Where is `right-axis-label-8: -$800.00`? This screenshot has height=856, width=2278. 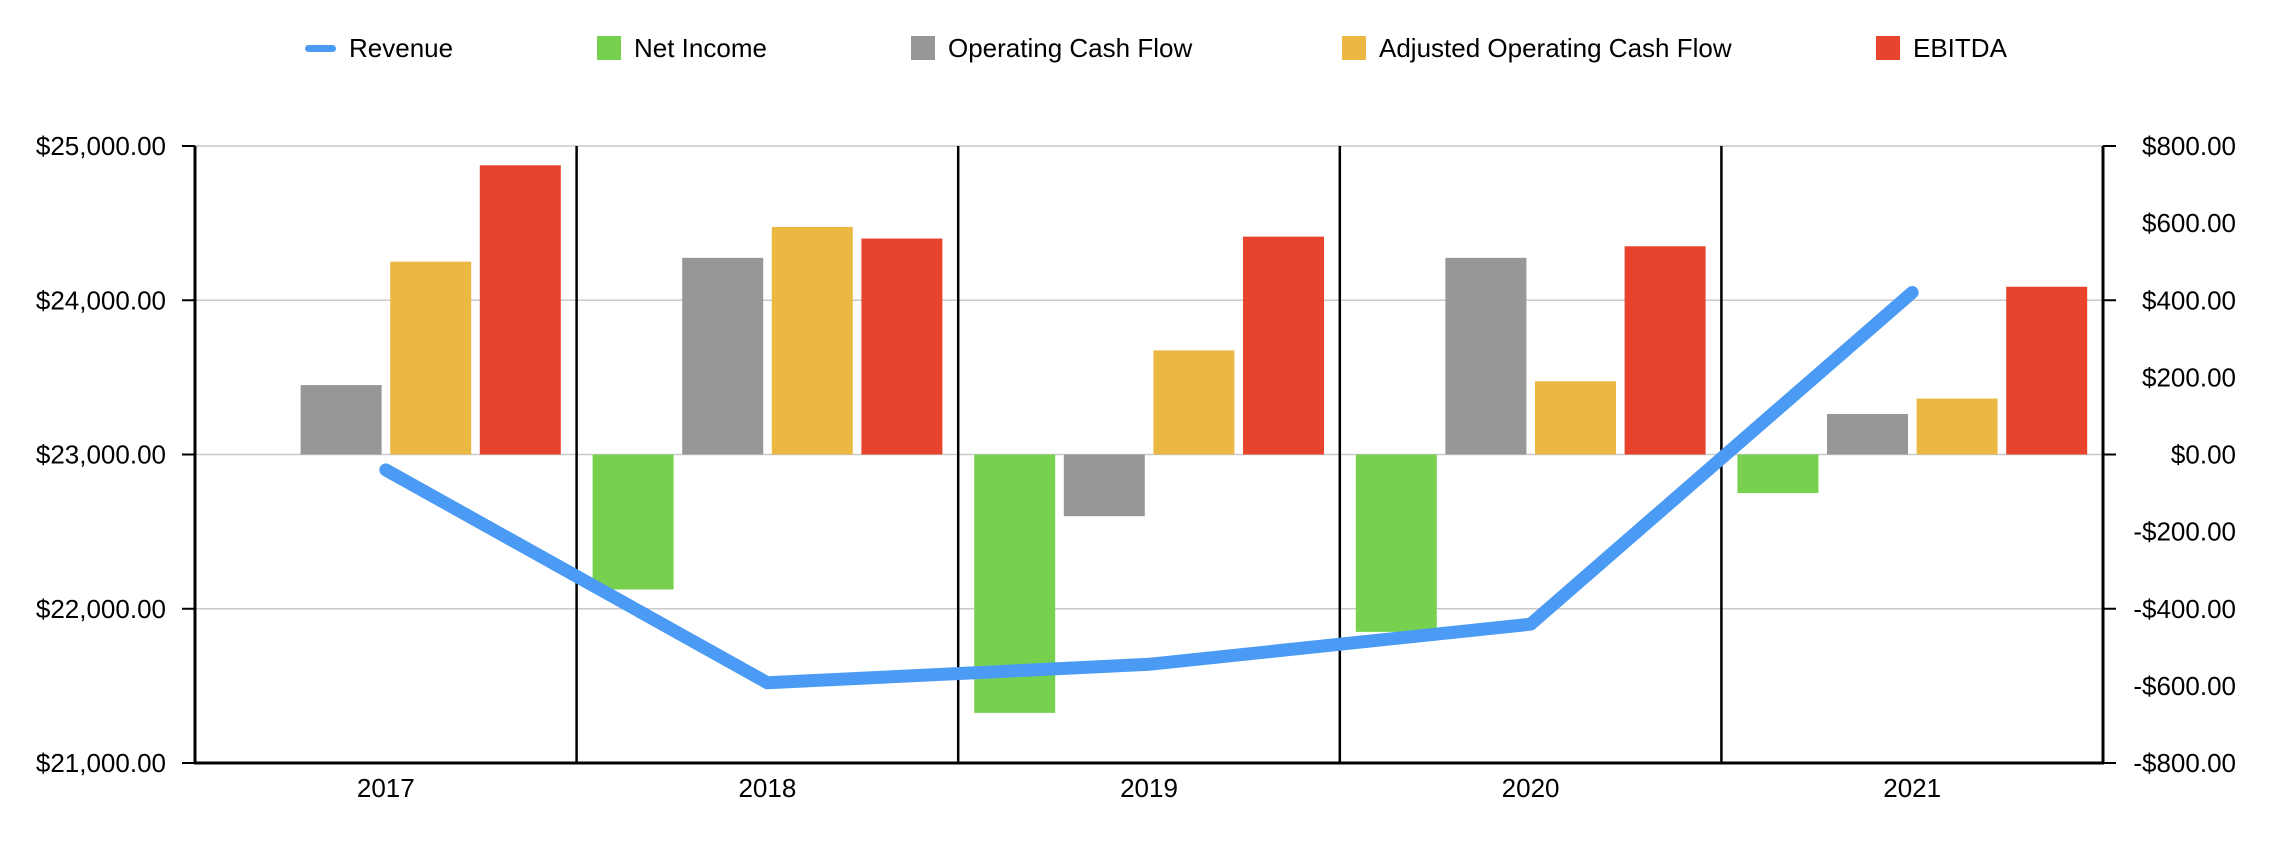
right-axis-label-8: -$800.00 is located at coordinates (2184, 763).